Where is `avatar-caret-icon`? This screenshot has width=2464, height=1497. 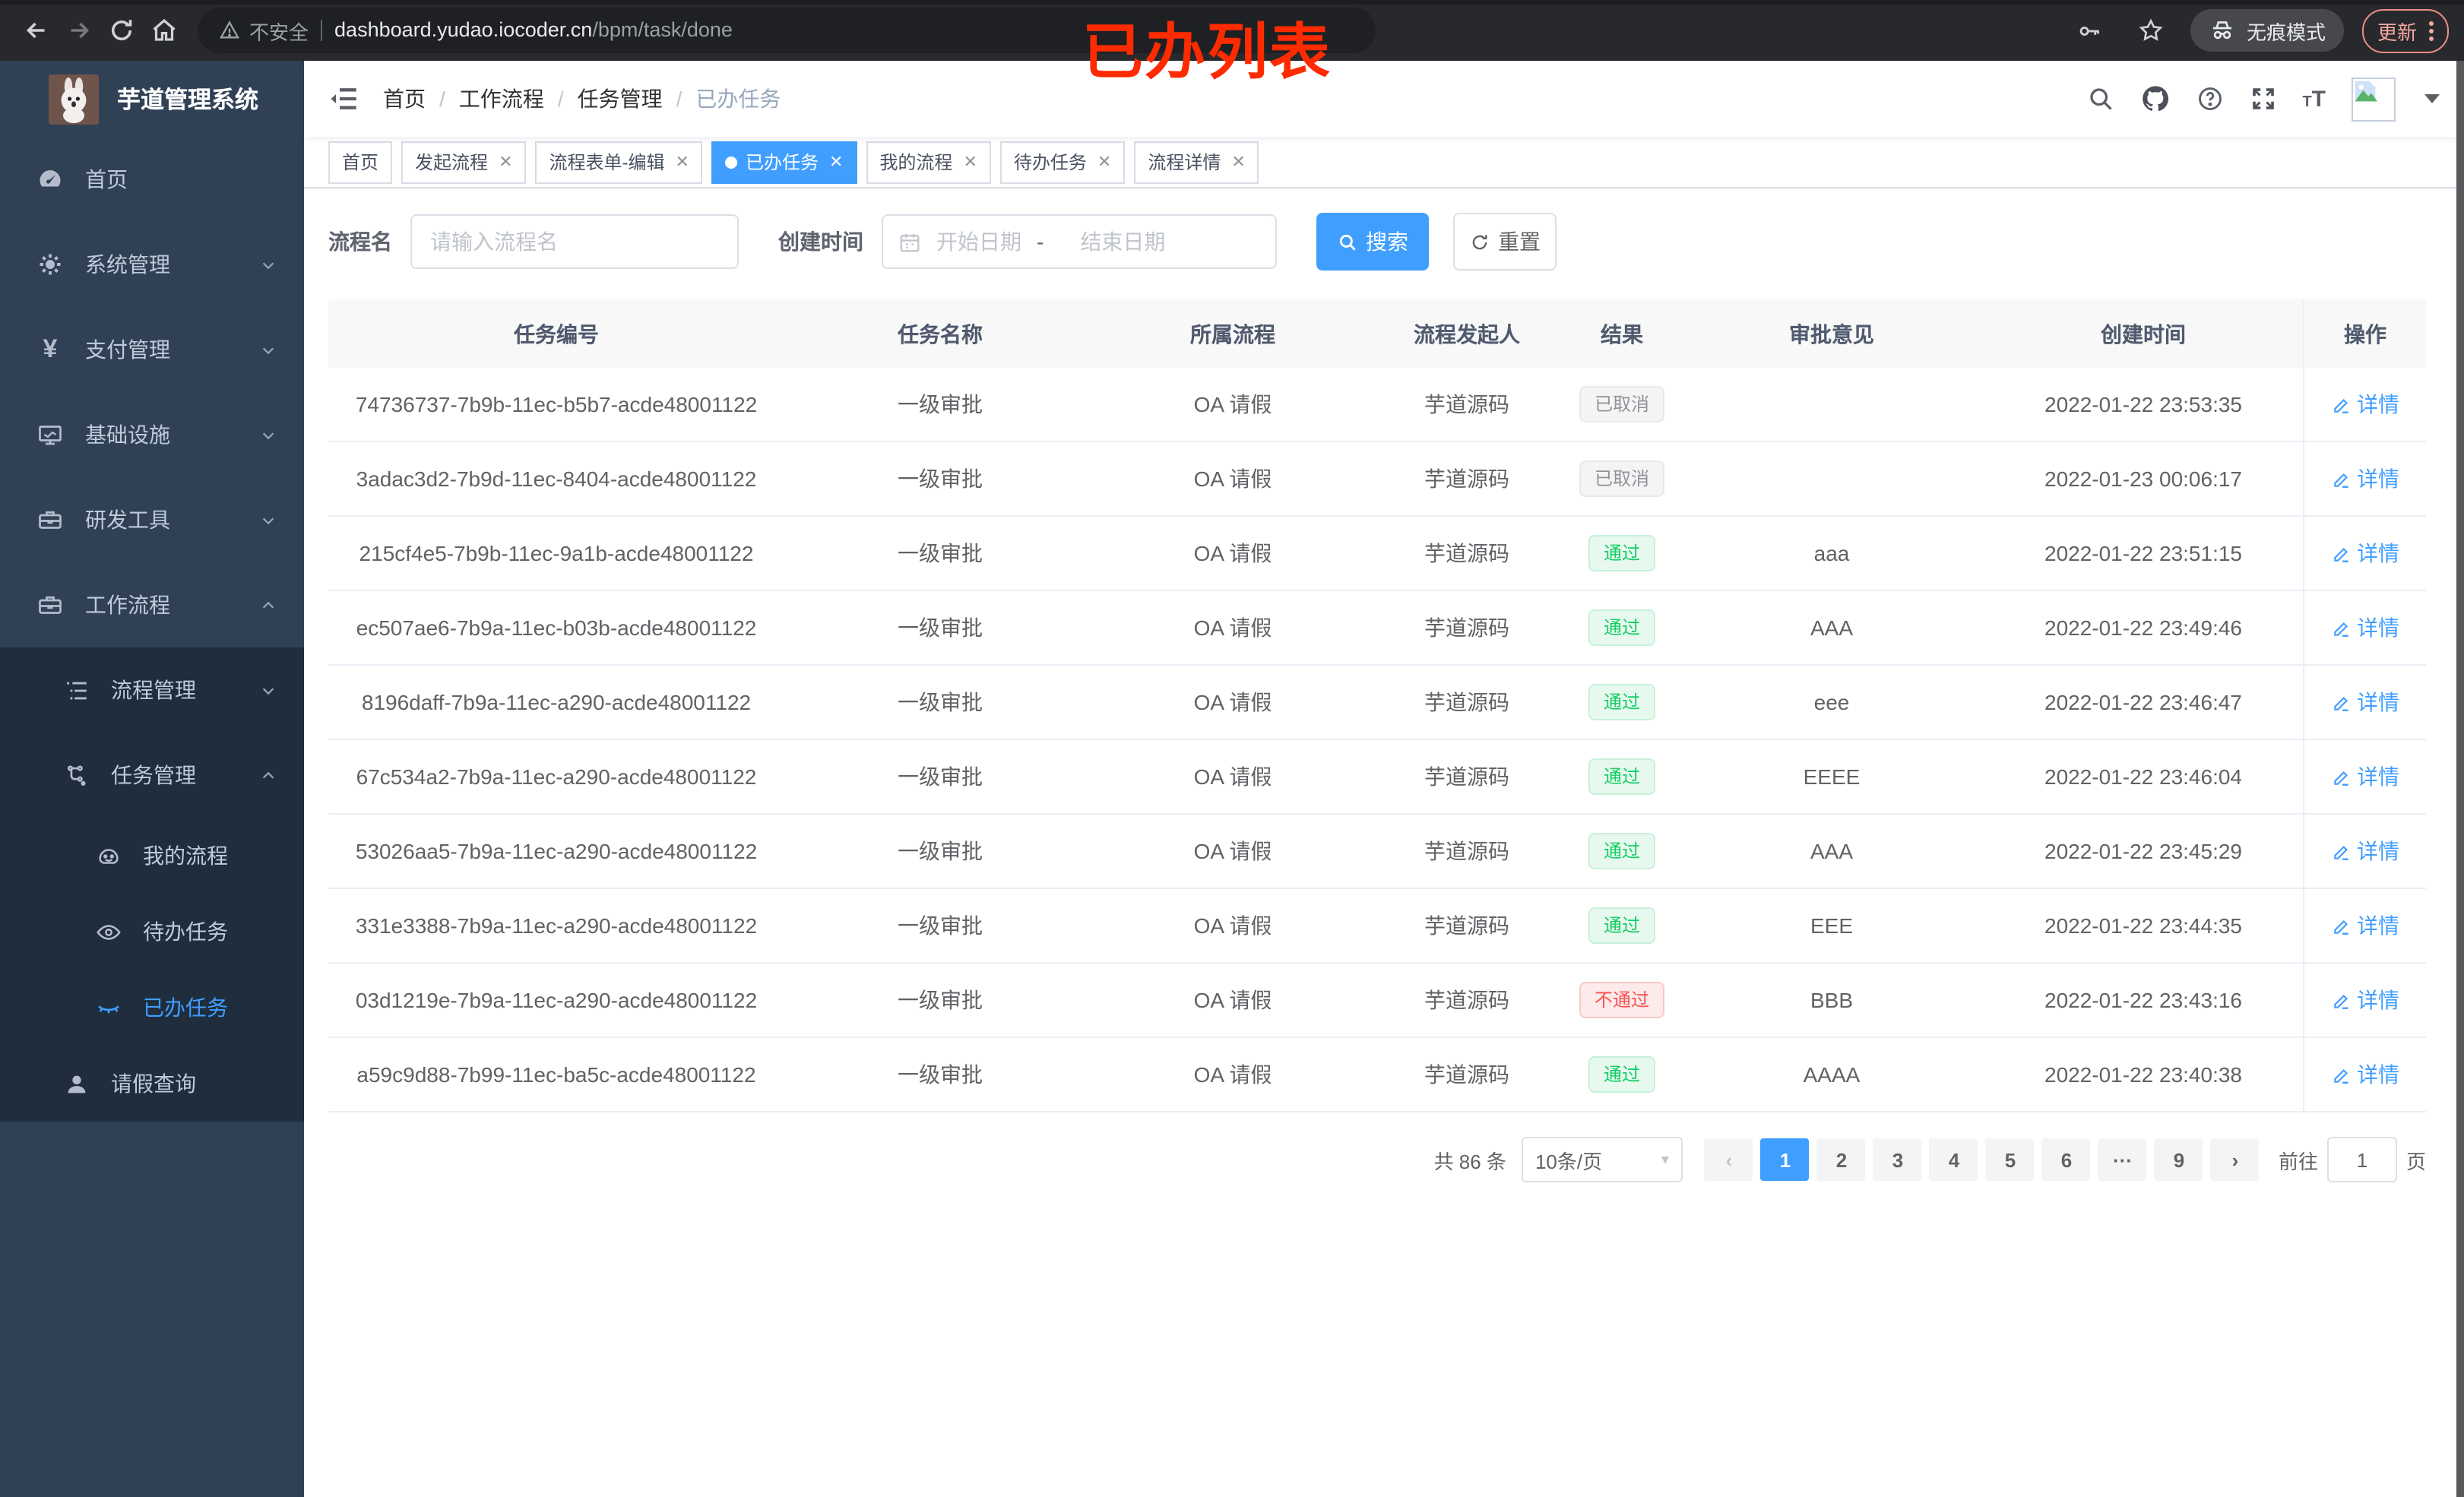 avatar-caret-icon is located at coordinates (2432, 98).